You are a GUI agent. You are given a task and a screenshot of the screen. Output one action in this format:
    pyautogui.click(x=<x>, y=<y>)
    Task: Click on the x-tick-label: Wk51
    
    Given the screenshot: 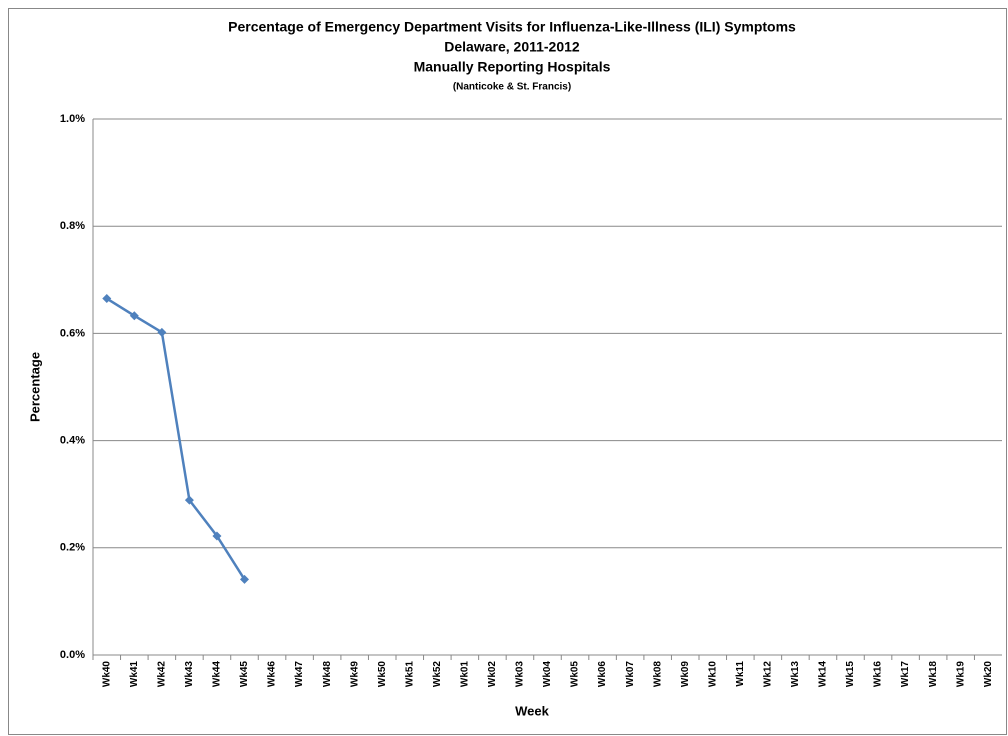 What is the action you would take?
    pyautogui.click(x=409, y=674)
    